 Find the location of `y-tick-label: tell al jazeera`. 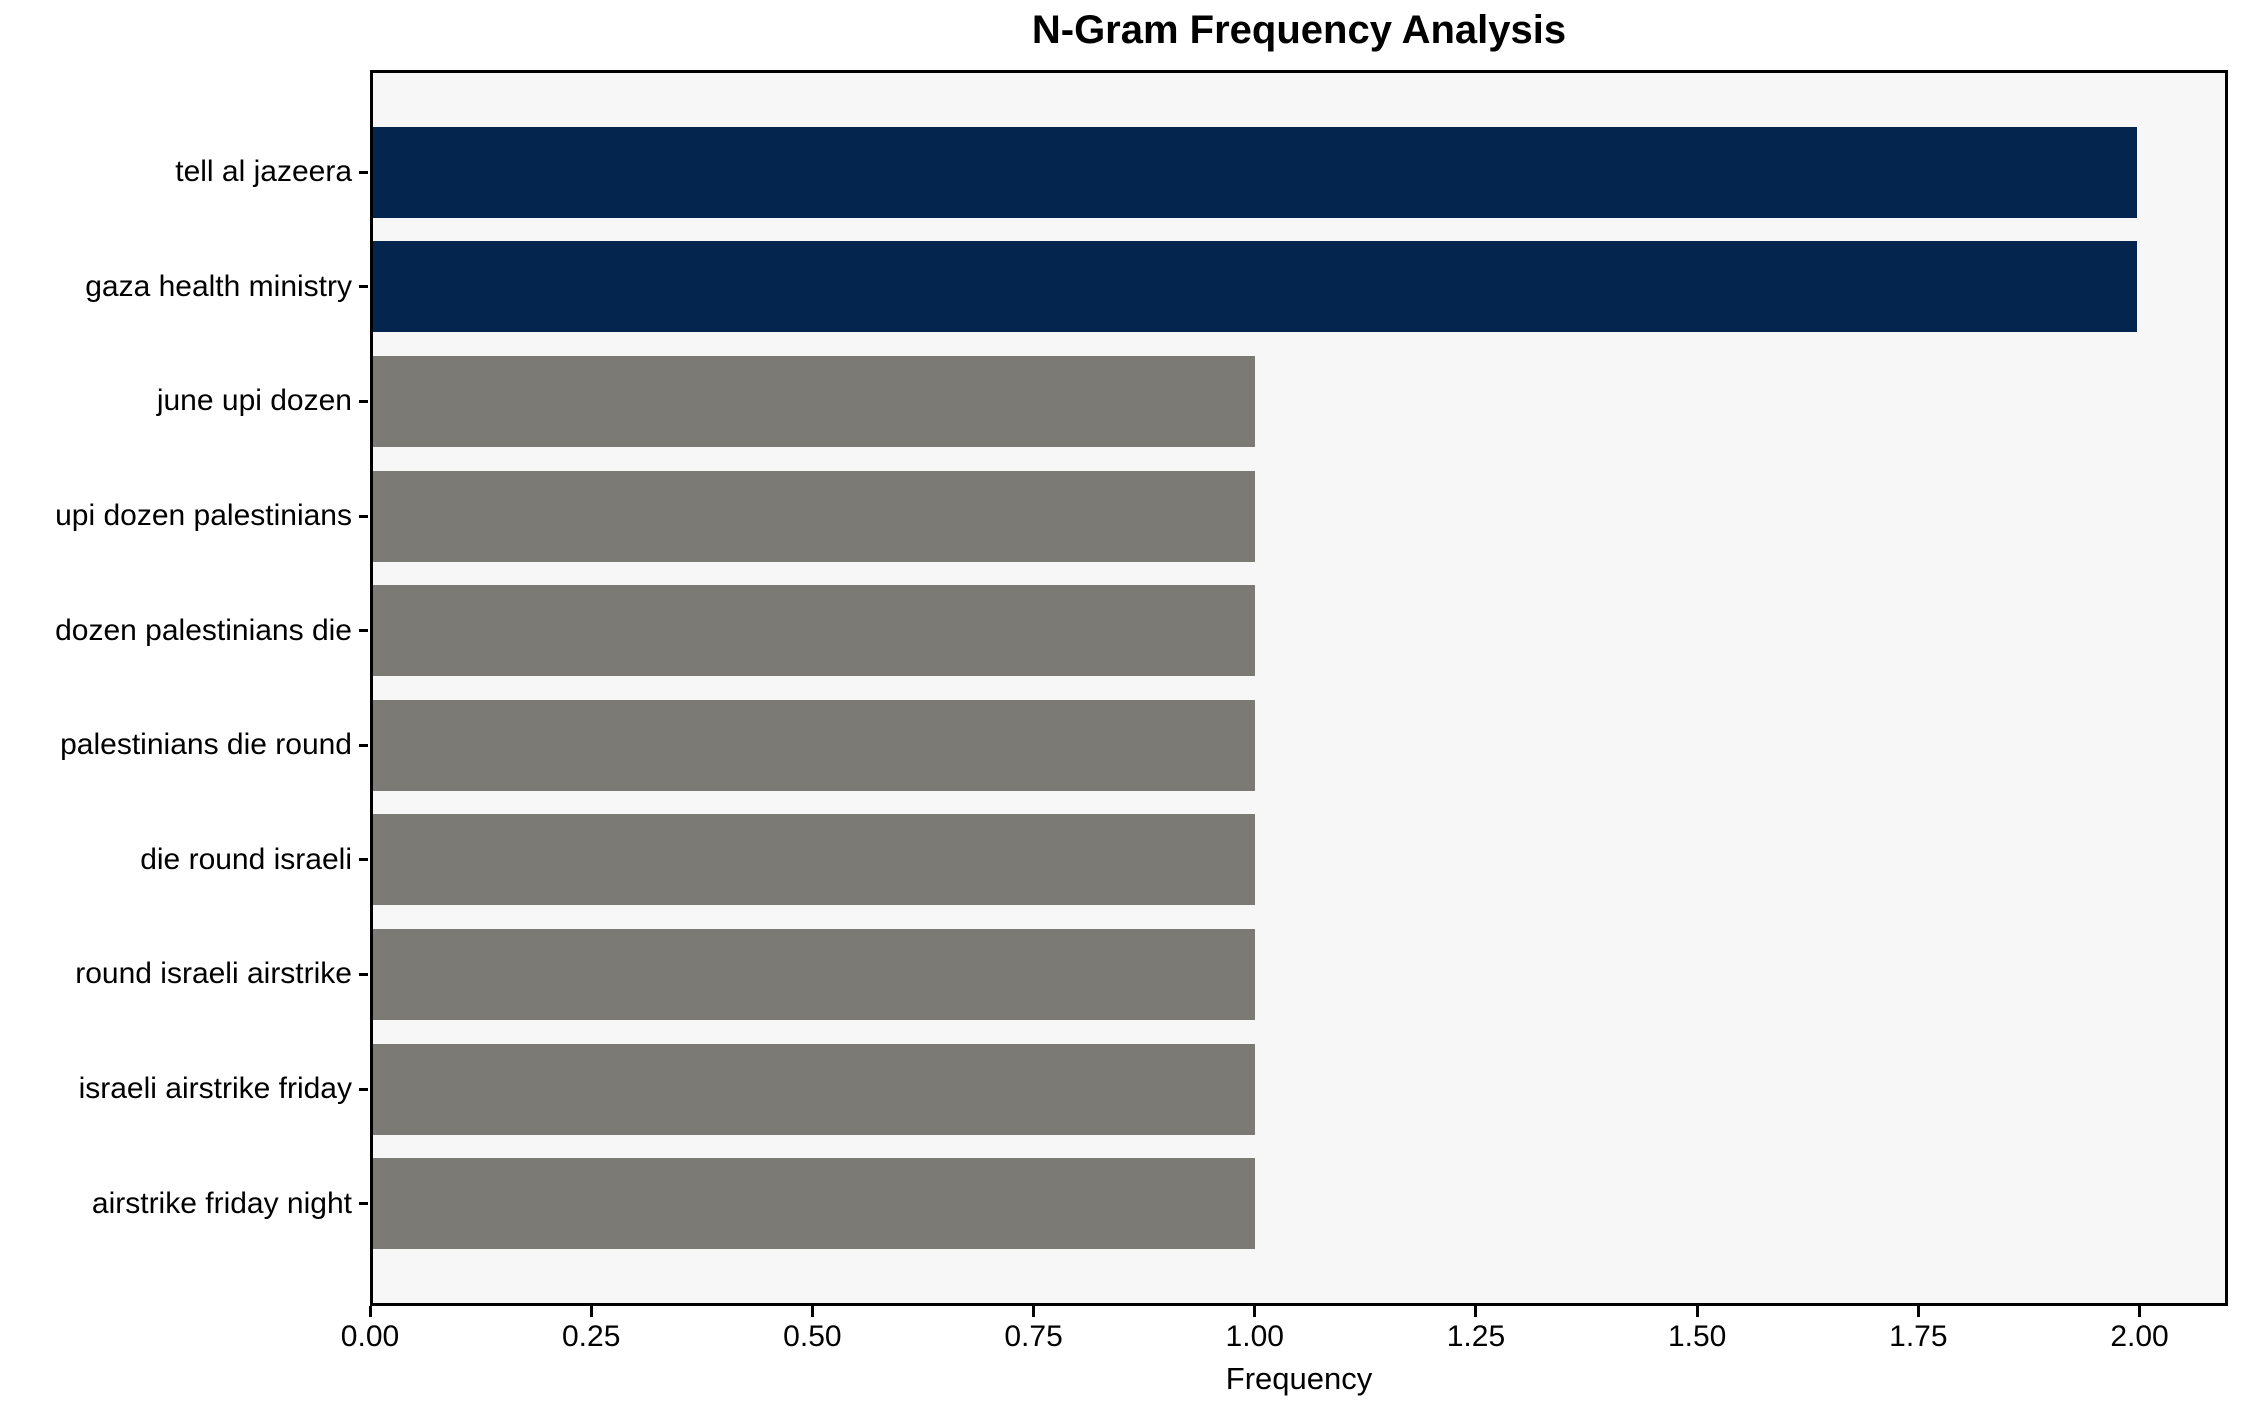

y-tick-label: tell al jazeera is located at coordinates (263, 172).